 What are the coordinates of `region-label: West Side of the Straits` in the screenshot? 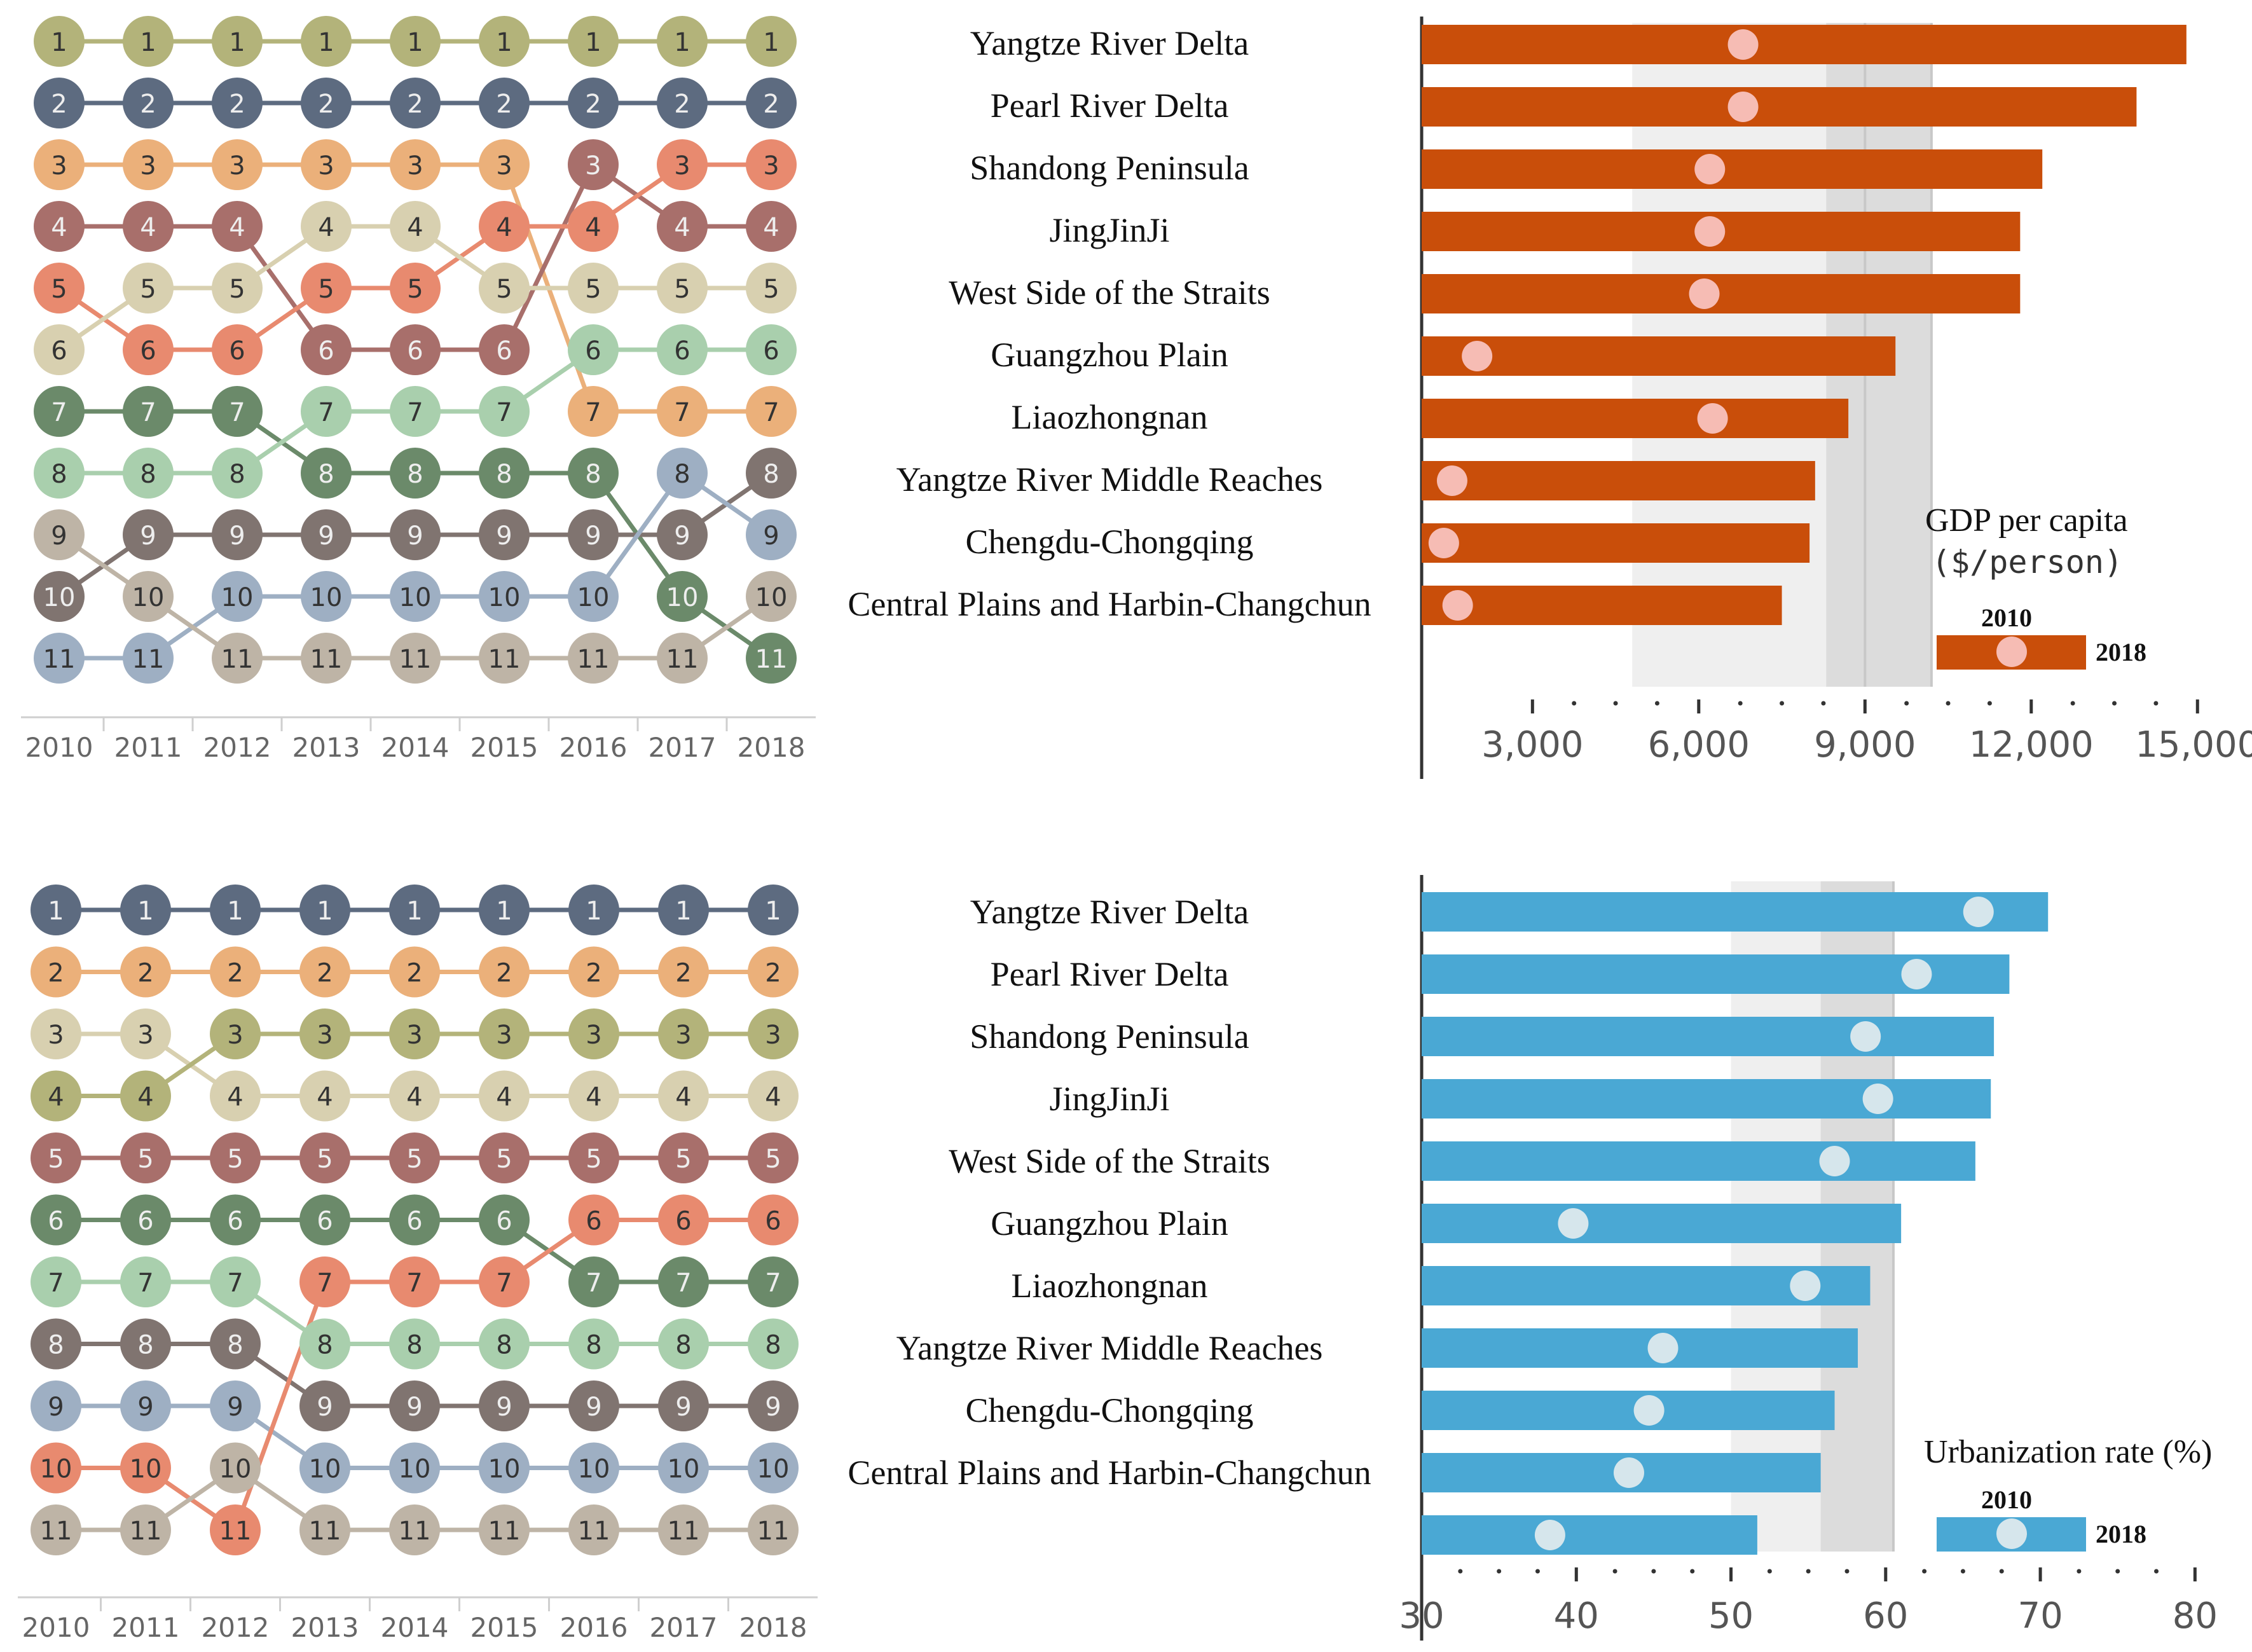 It's located at (1109, 1161).